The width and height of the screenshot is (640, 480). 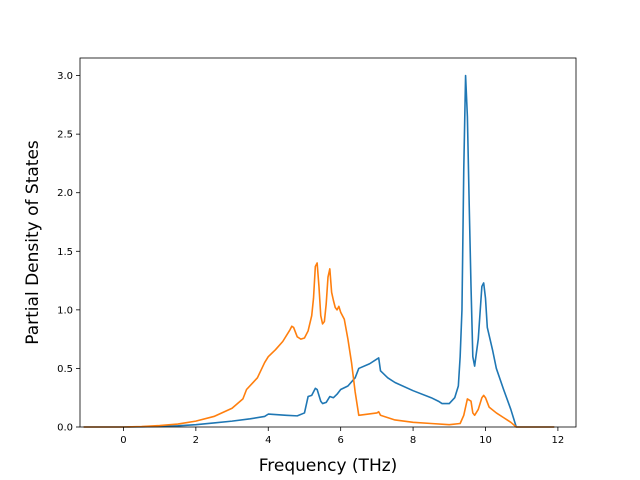 I want to click on x-axis-ticks: 0 2 4 6 8 10 12, so click(x=342, y=436).